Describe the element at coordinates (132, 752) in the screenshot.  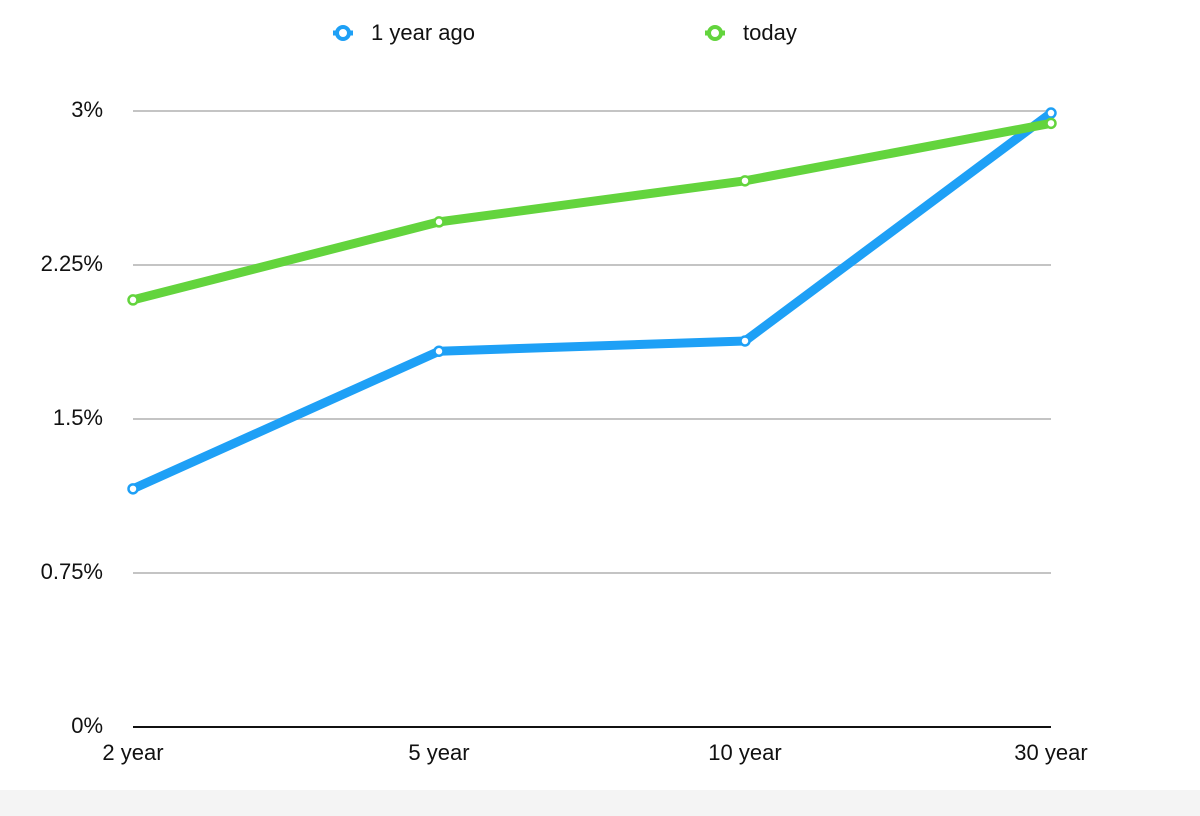
I see `x-tick-label: 2 year` at that location.